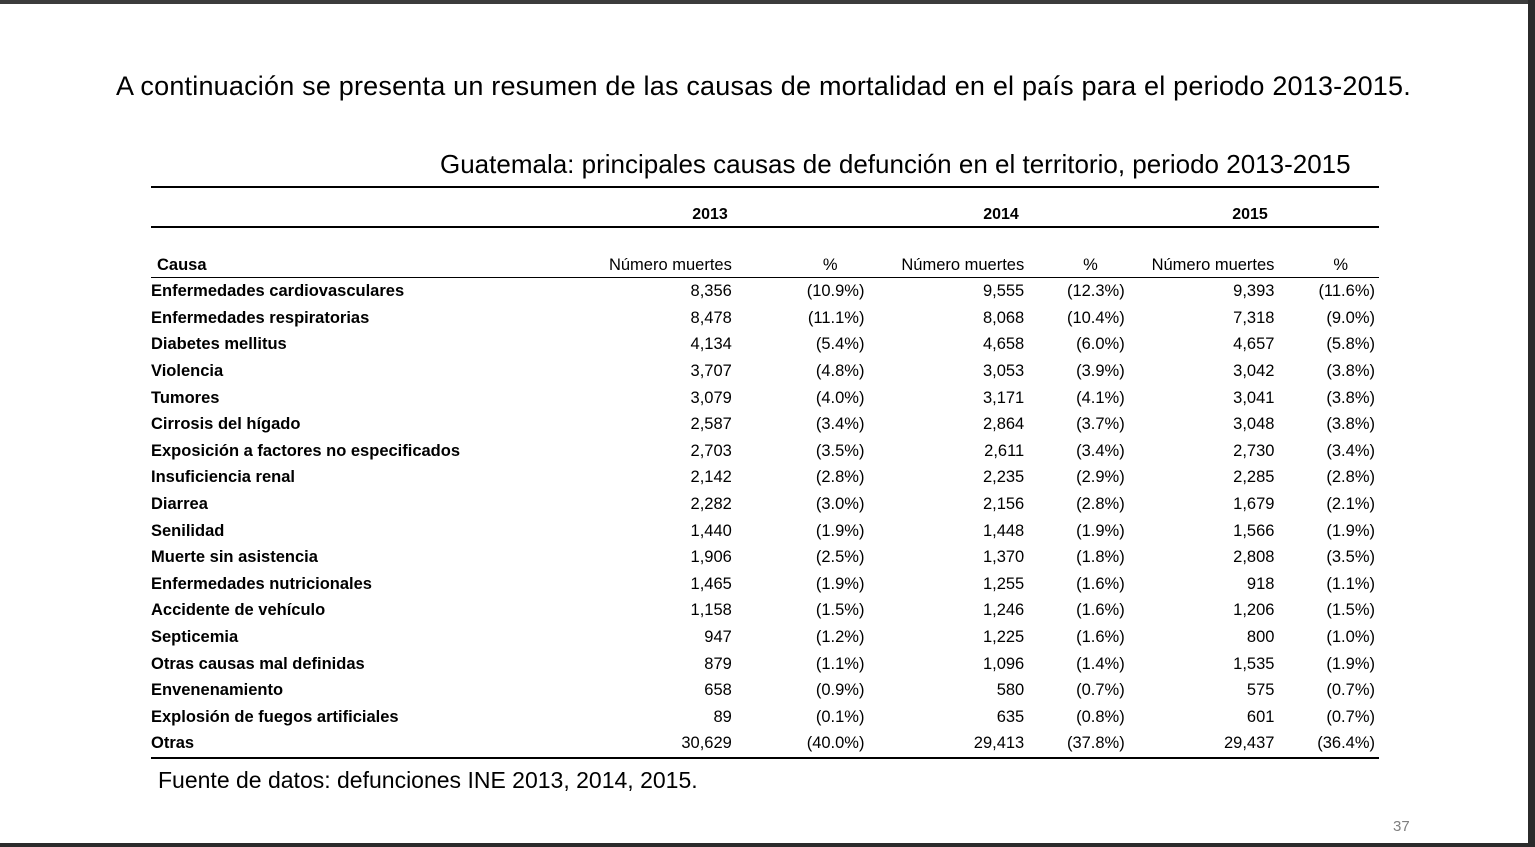  What do you see at coordinates (1326, 265) in the screenshot?
I see `column-header-pct-2015: %` at bounding box center [1326, 265].